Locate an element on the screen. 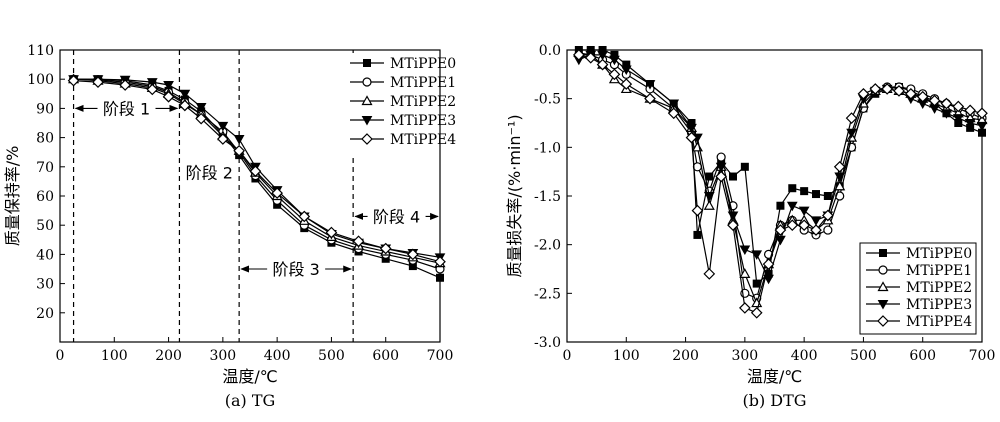 Image resolution: width=1000 pixels, height=422 pixels. y-tick-label: 90 is located at coordinates (45, 109).